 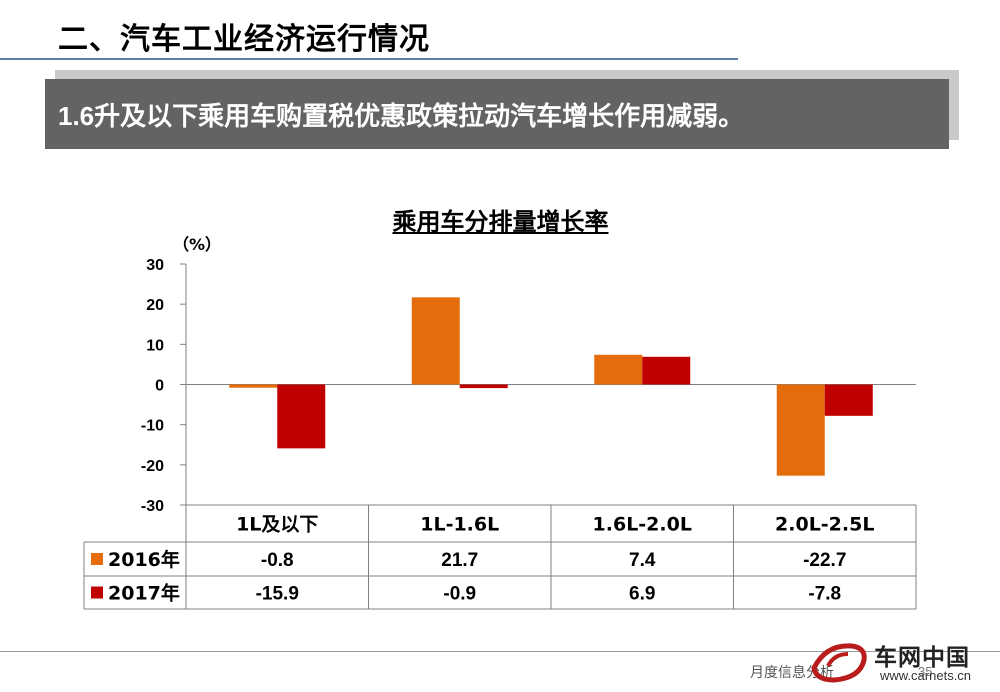 I want to click on bar-2016年-1L-1.6L, so click(x=435, y=341).